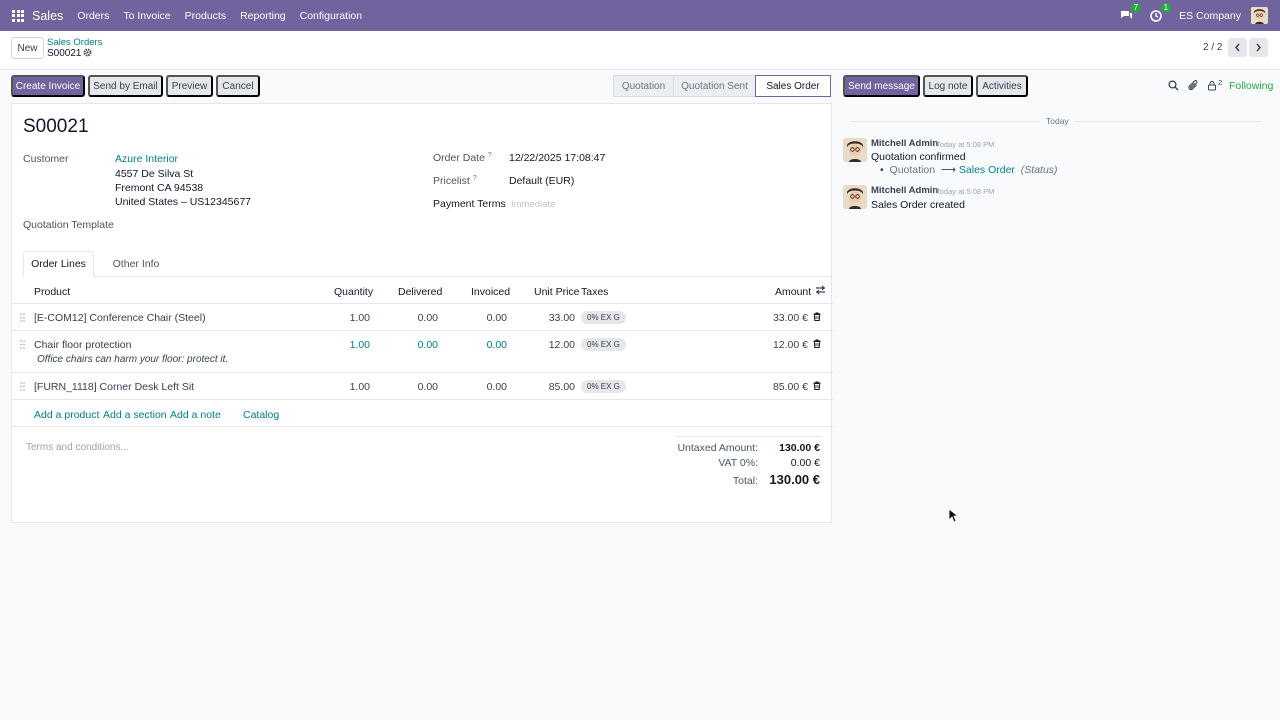 This screenshot has height=720, width=1280. Describe the element at coordinates (135, 415) in the screenshot. I see `add-section-link: Add a section` at that location.